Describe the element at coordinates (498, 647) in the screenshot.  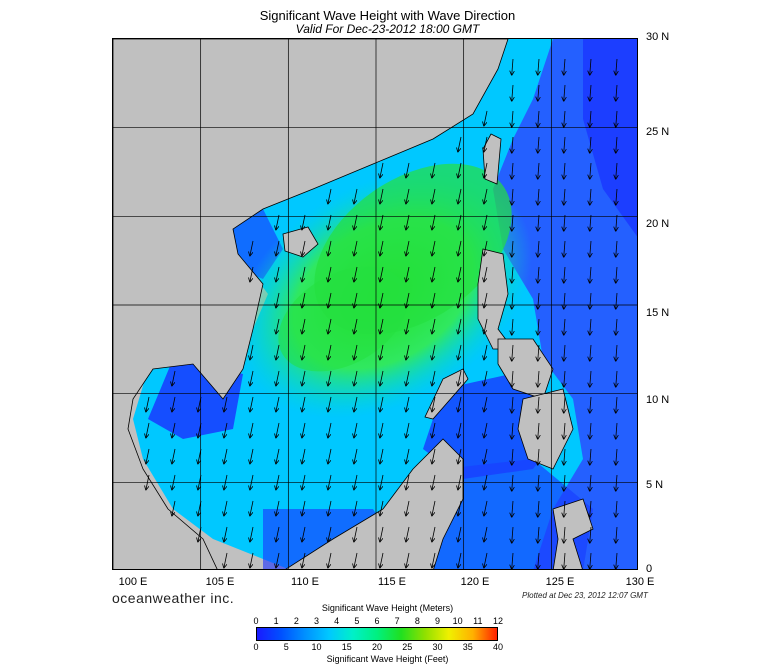
I see `colorbar-feet-tick: 40` at that location.